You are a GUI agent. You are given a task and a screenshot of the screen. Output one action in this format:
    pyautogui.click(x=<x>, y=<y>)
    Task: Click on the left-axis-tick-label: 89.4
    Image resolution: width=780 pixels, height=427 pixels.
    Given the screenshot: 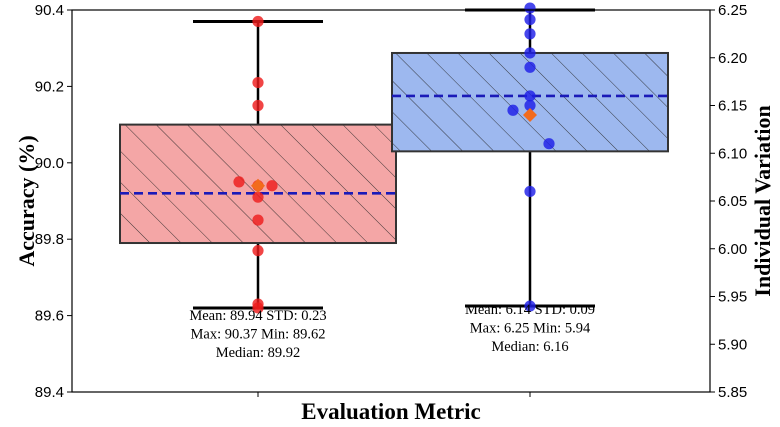 What is the action you would take?
    pyautogui.click(x=49, y=392)
    